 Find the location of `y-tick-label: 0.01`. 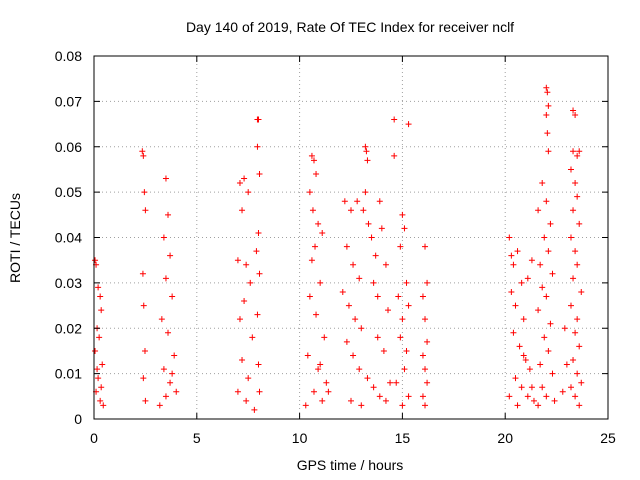

y-tick-label: 0.01 is located at coordinates (68, 374).